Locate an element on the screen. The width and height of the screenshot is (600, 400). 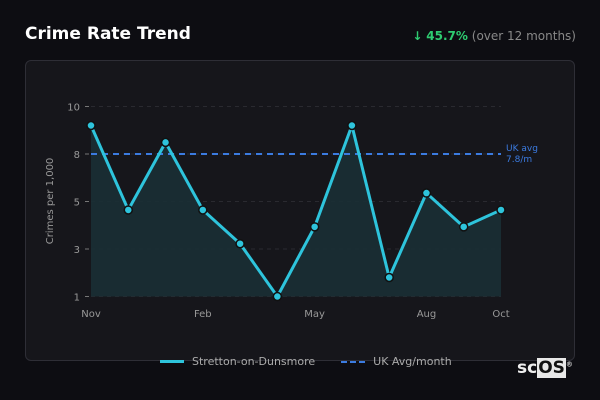
x-tick-label: Aug is located at coordinates (427, 314).